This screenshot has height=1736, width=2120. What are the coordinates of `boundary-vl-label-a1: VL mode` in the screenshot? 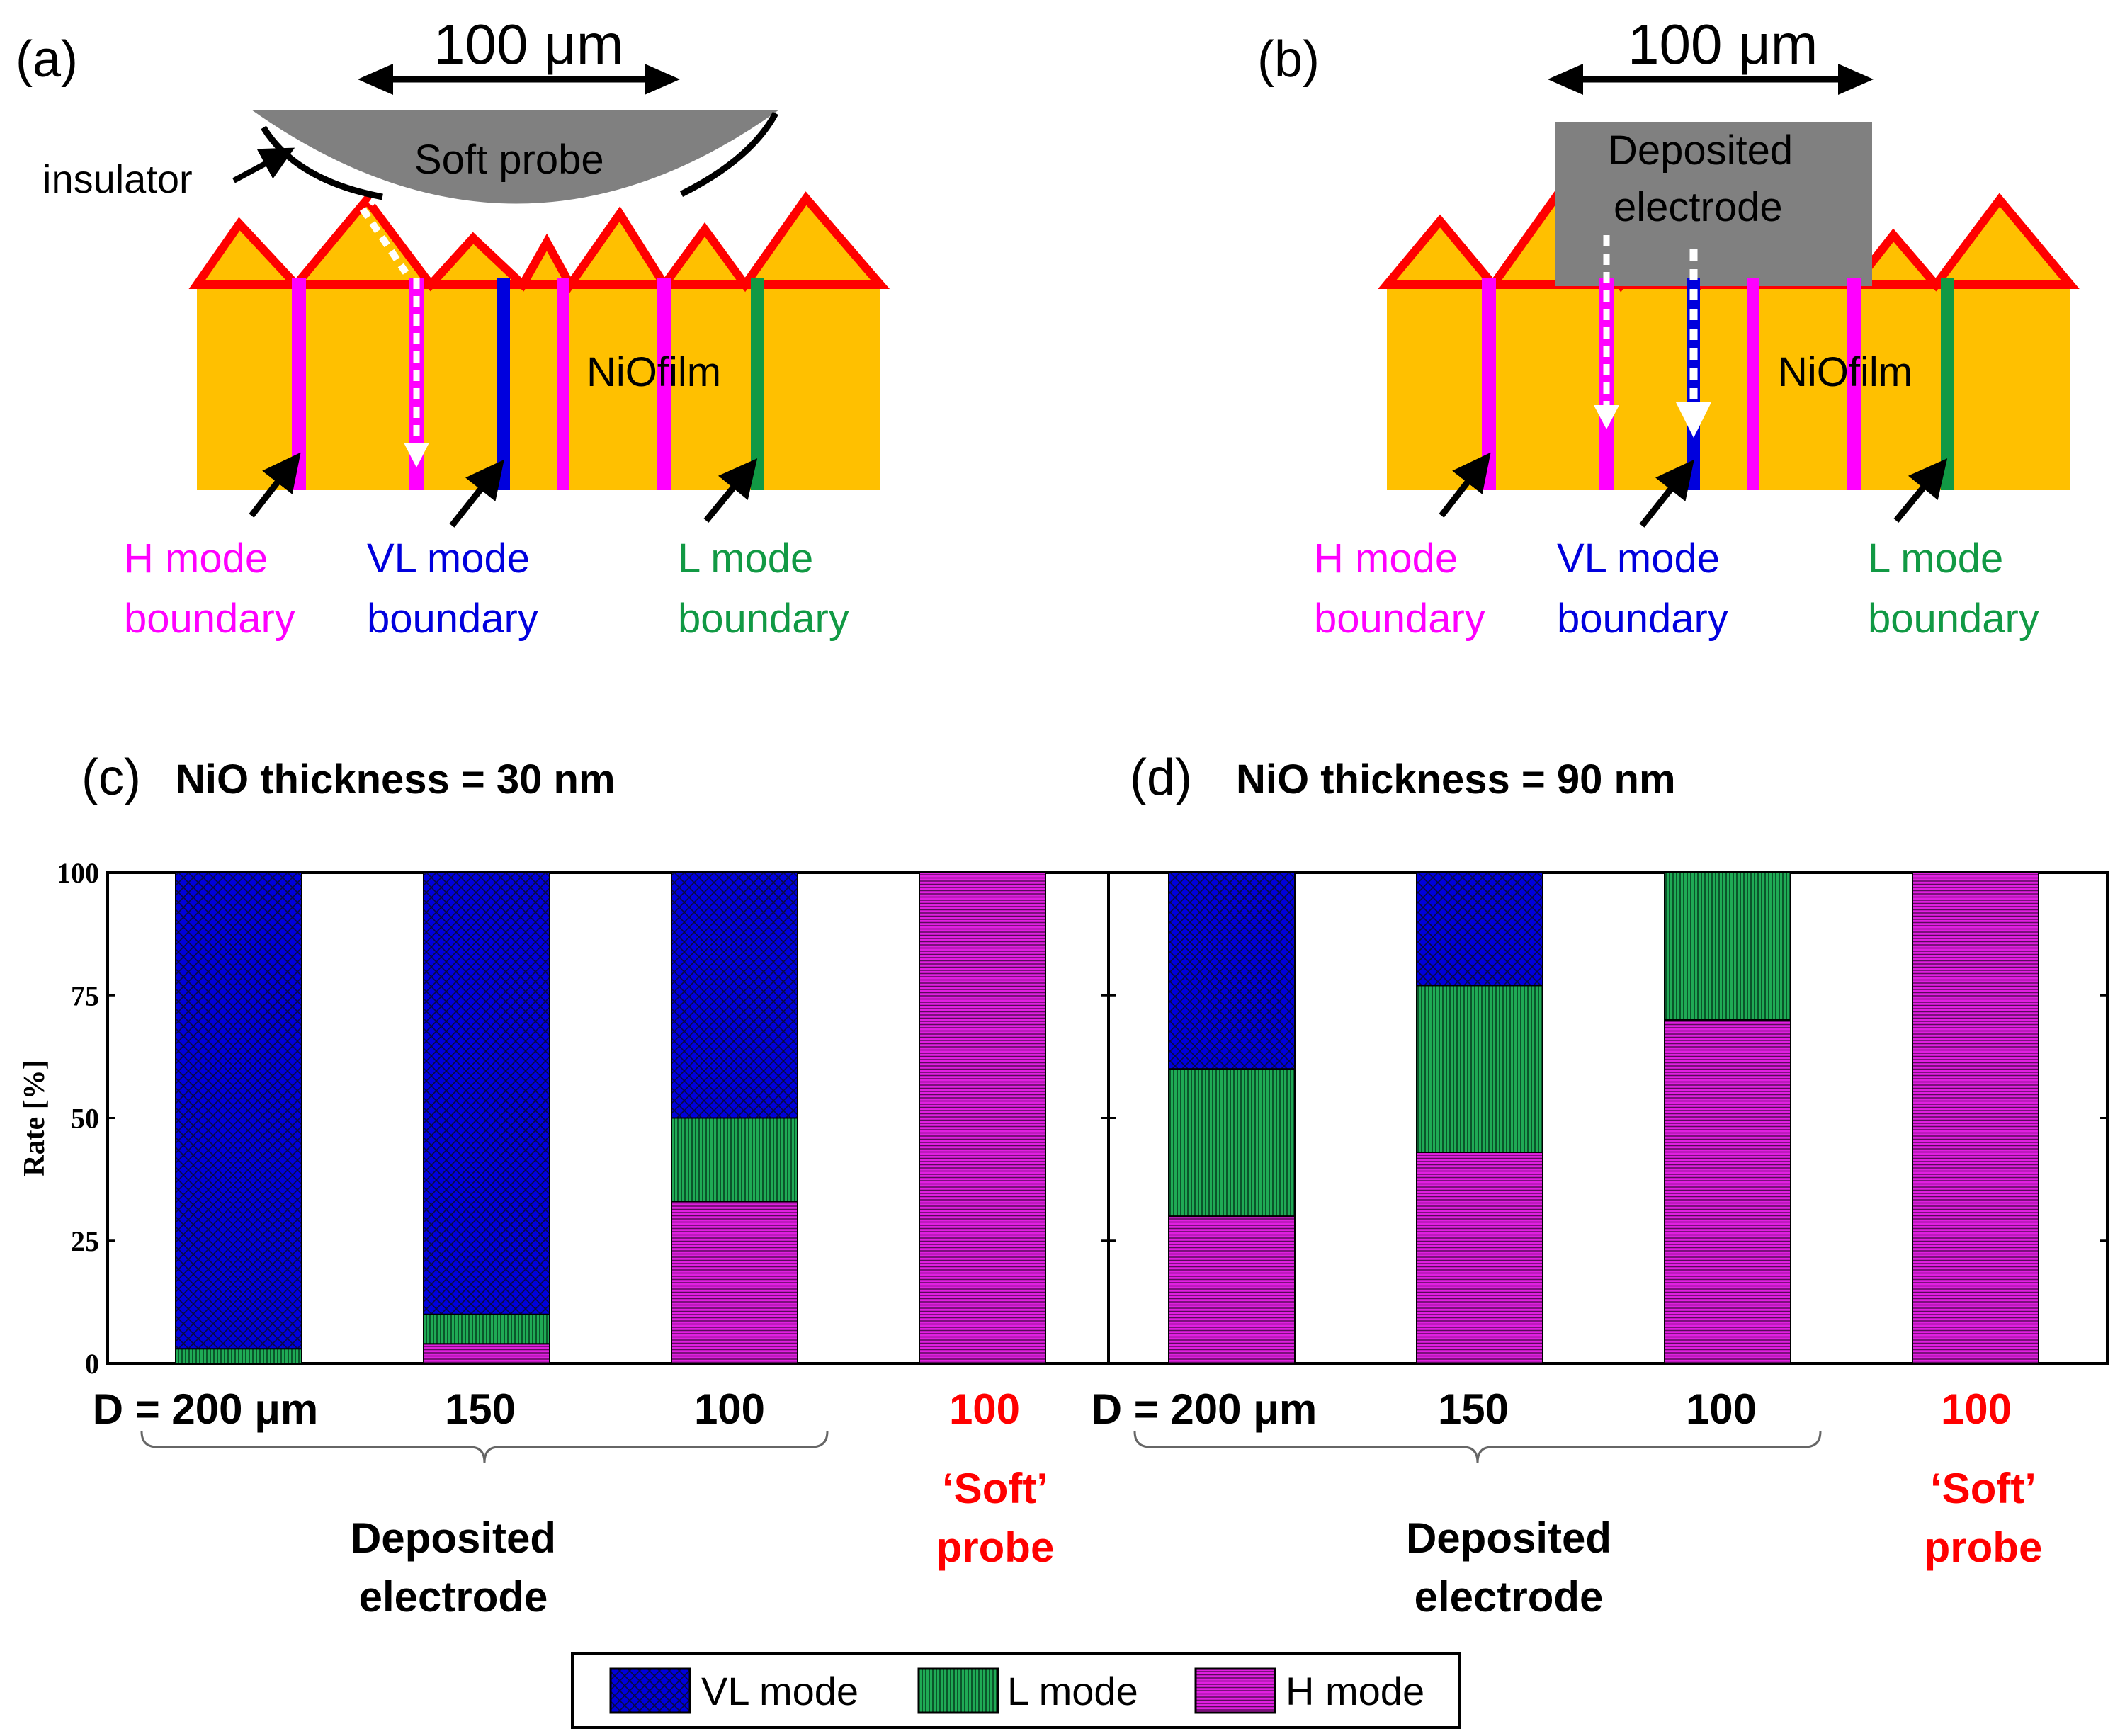 It's located at (448, 558).